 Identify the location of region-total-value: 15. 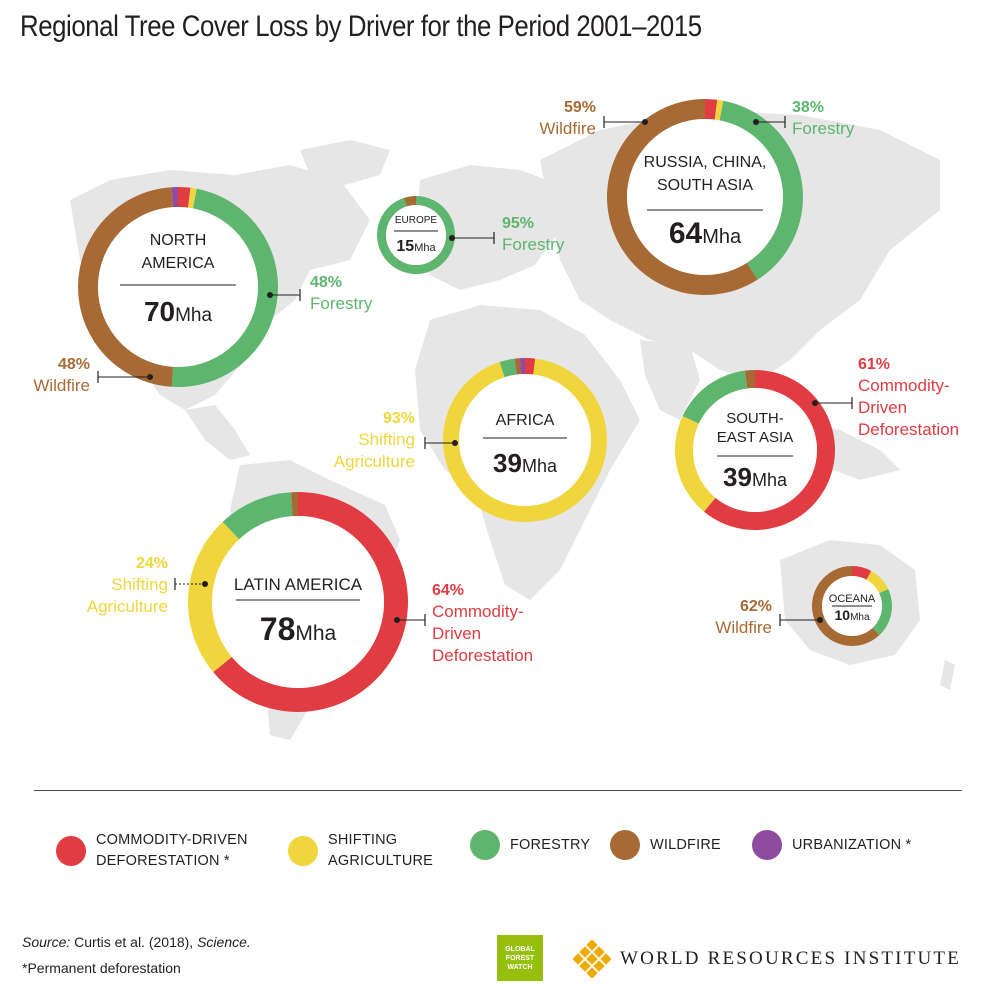
(405, 246).